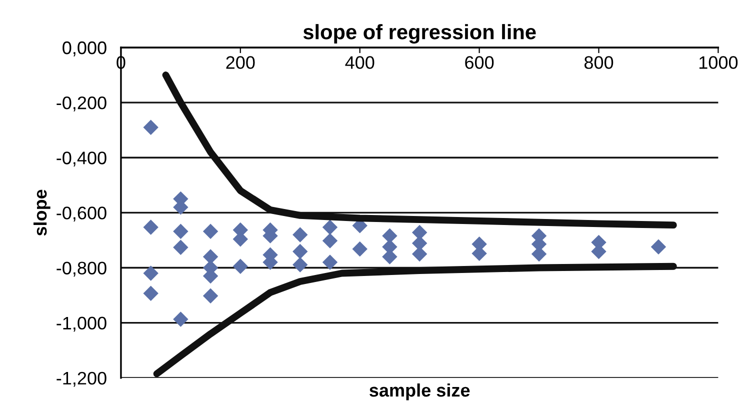  I want to click on x-tick-label: 1000, so click(718, 62).